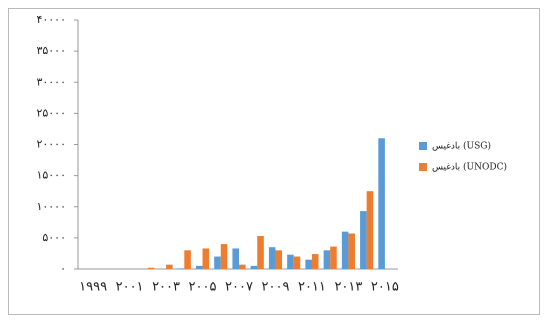  Describe the element at coordinates (54, 237) in the screenshot. I see `y-tick-label: ۵۰۰۰` at that location.